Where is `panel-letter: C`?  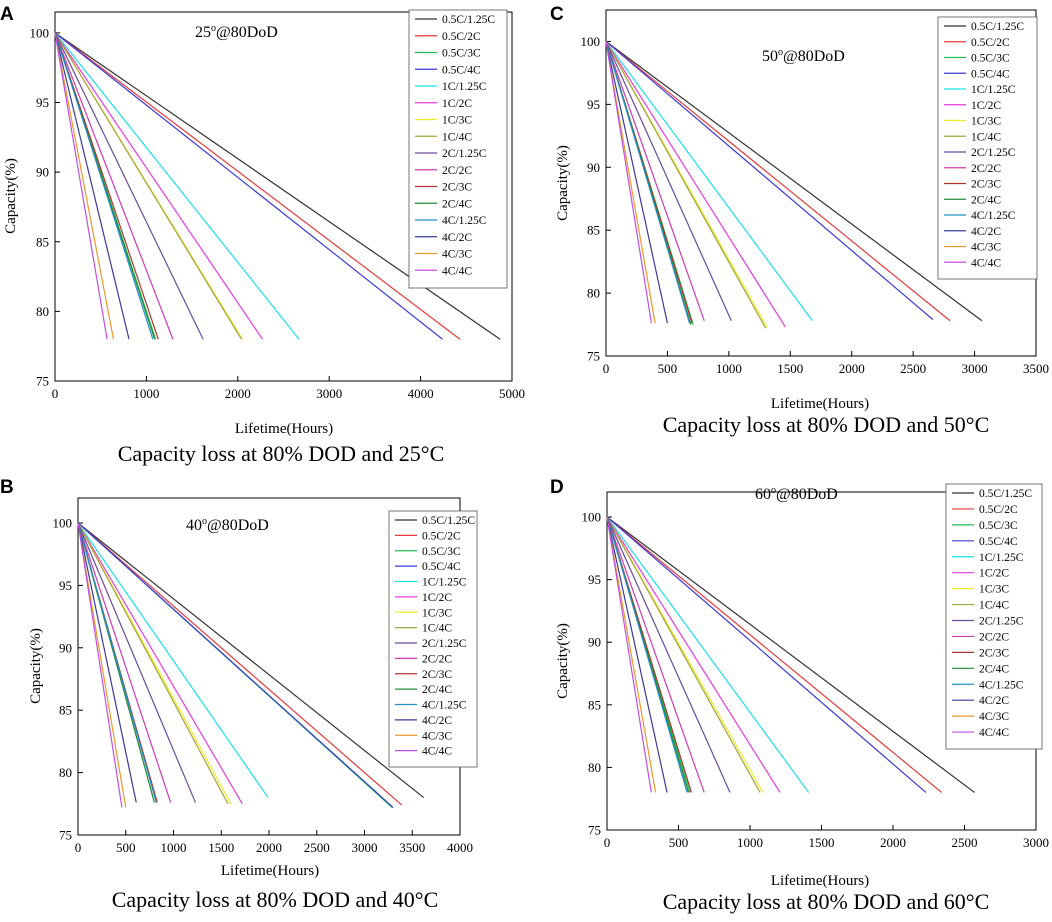
panel-letter: C is located at coordinates (557, 14).